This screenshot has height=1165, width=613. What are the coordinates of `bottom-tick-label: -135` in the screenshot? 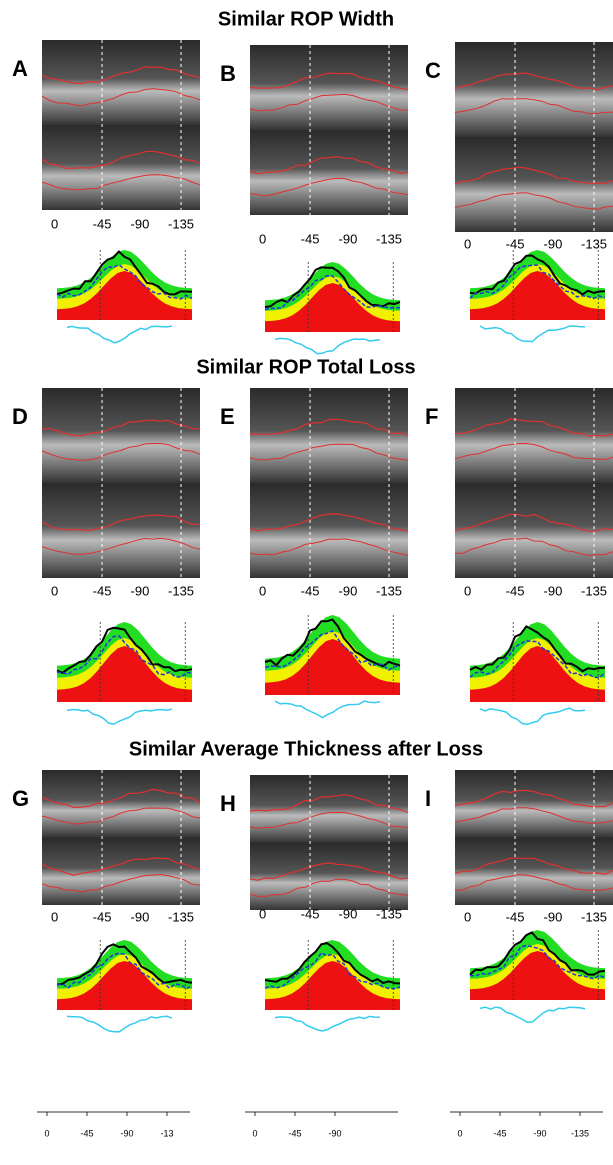 It's located at (580, 1133).